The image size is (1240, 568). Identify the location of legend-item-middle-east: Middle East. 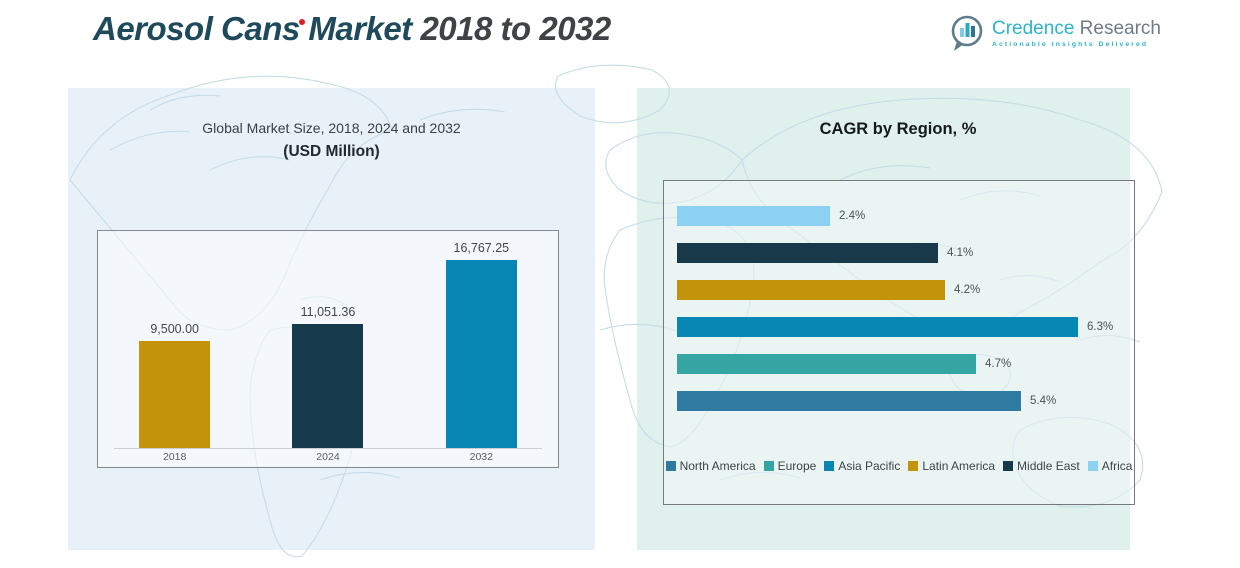
(1041, 466).